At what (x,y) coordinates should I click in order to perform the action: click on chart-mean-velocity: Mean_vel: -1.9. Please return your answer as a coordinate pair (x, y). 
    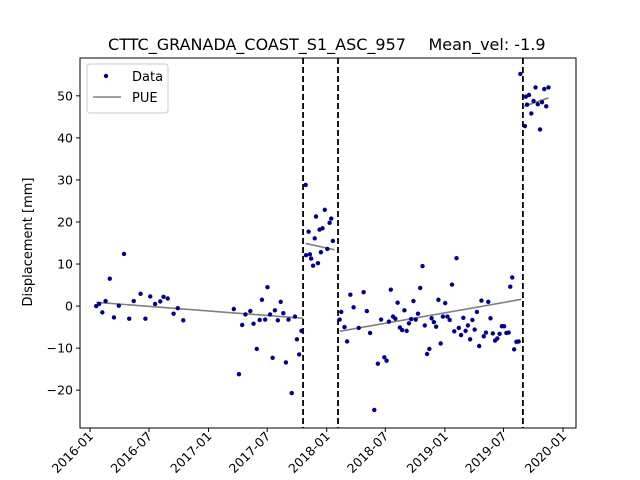
    Looking at the image, I should click on (486, 45).